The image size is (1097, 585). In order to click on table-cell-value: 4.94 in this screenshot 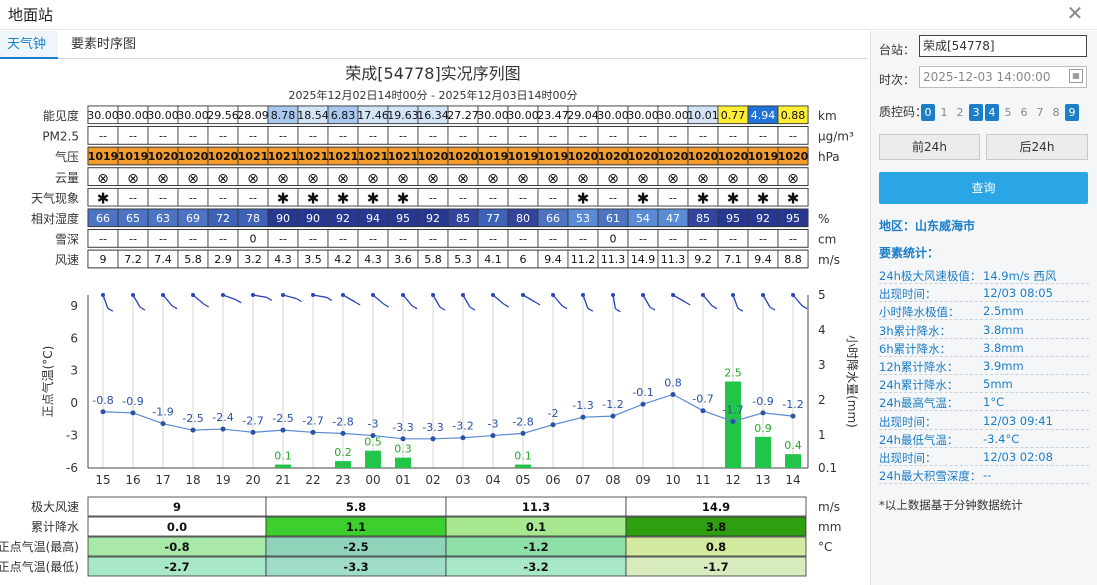, I will do `click(763, 115)`.